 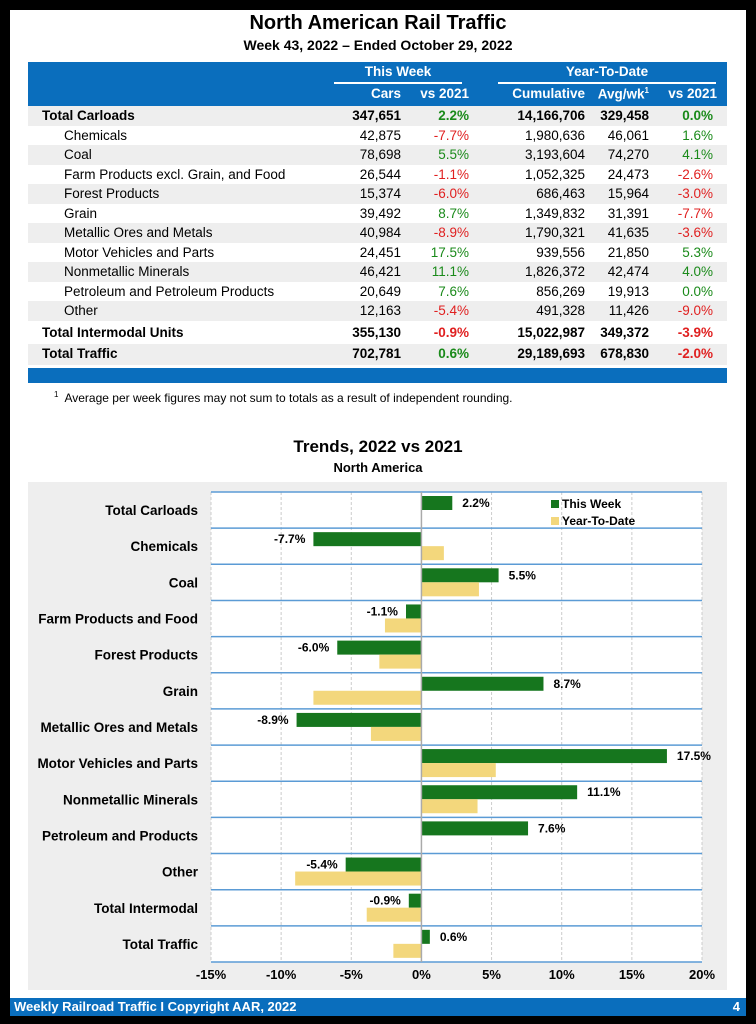 What do you see at coordinates (290, 539) in the screenshot?
I see `data-label: -7.7%` at bounding box center [290, 539].